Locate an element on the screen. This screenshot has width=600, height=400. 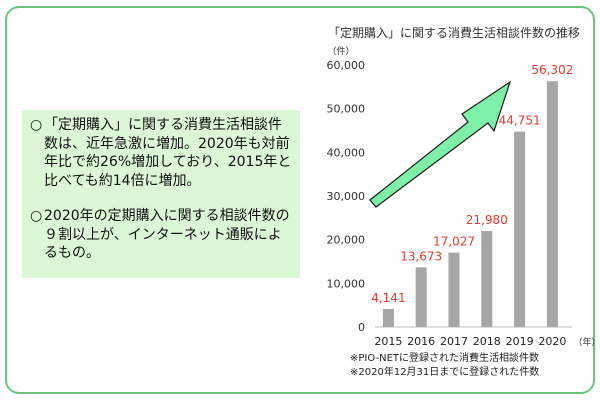
note-line: ※2020年12月31日までに登録された件数 is located at coordinates (445, 372).